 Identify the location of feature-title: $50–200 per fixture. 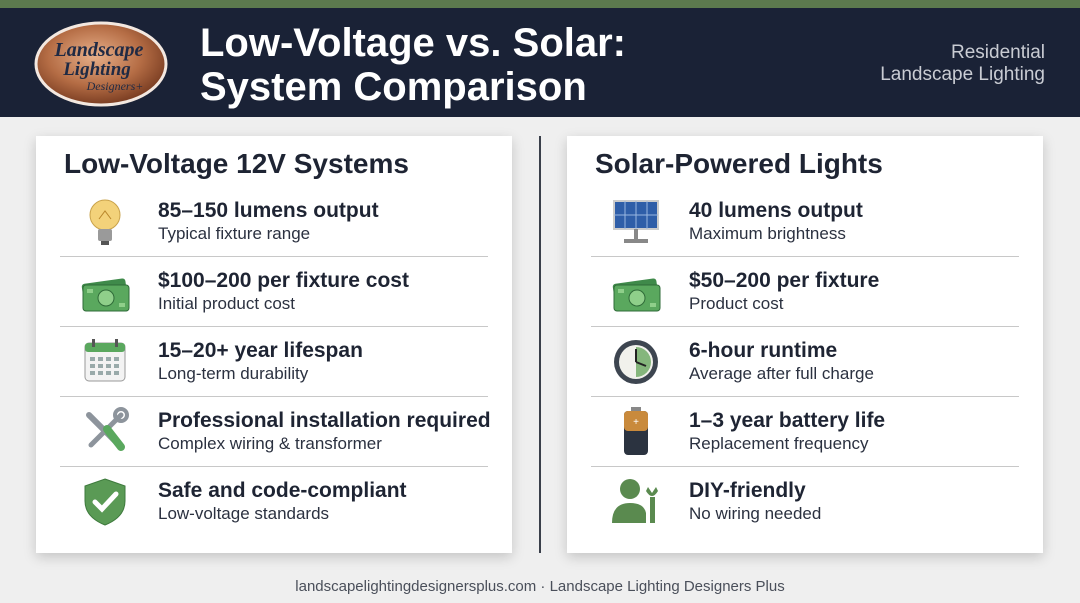
(784, 280).